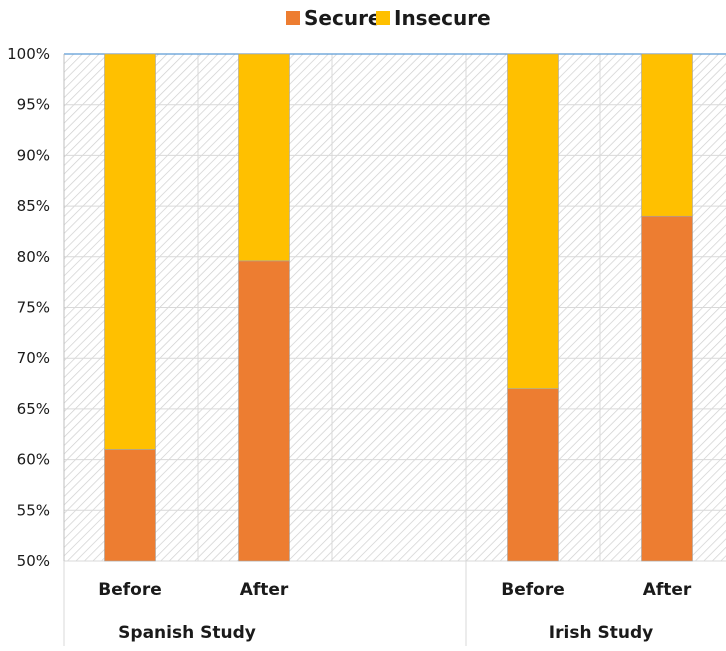 This screenshot has width=726, height=651. I want to click on y-tick-label: 95%, so click(33, 105).